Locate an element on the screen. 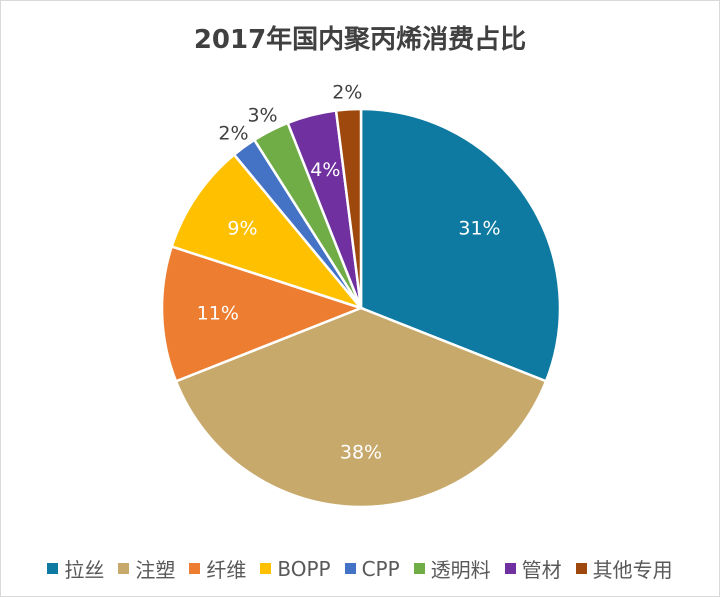 This screenshot has height=597, width=720. legend-item-7: 其他专用 is located at coordinates (624, 568).